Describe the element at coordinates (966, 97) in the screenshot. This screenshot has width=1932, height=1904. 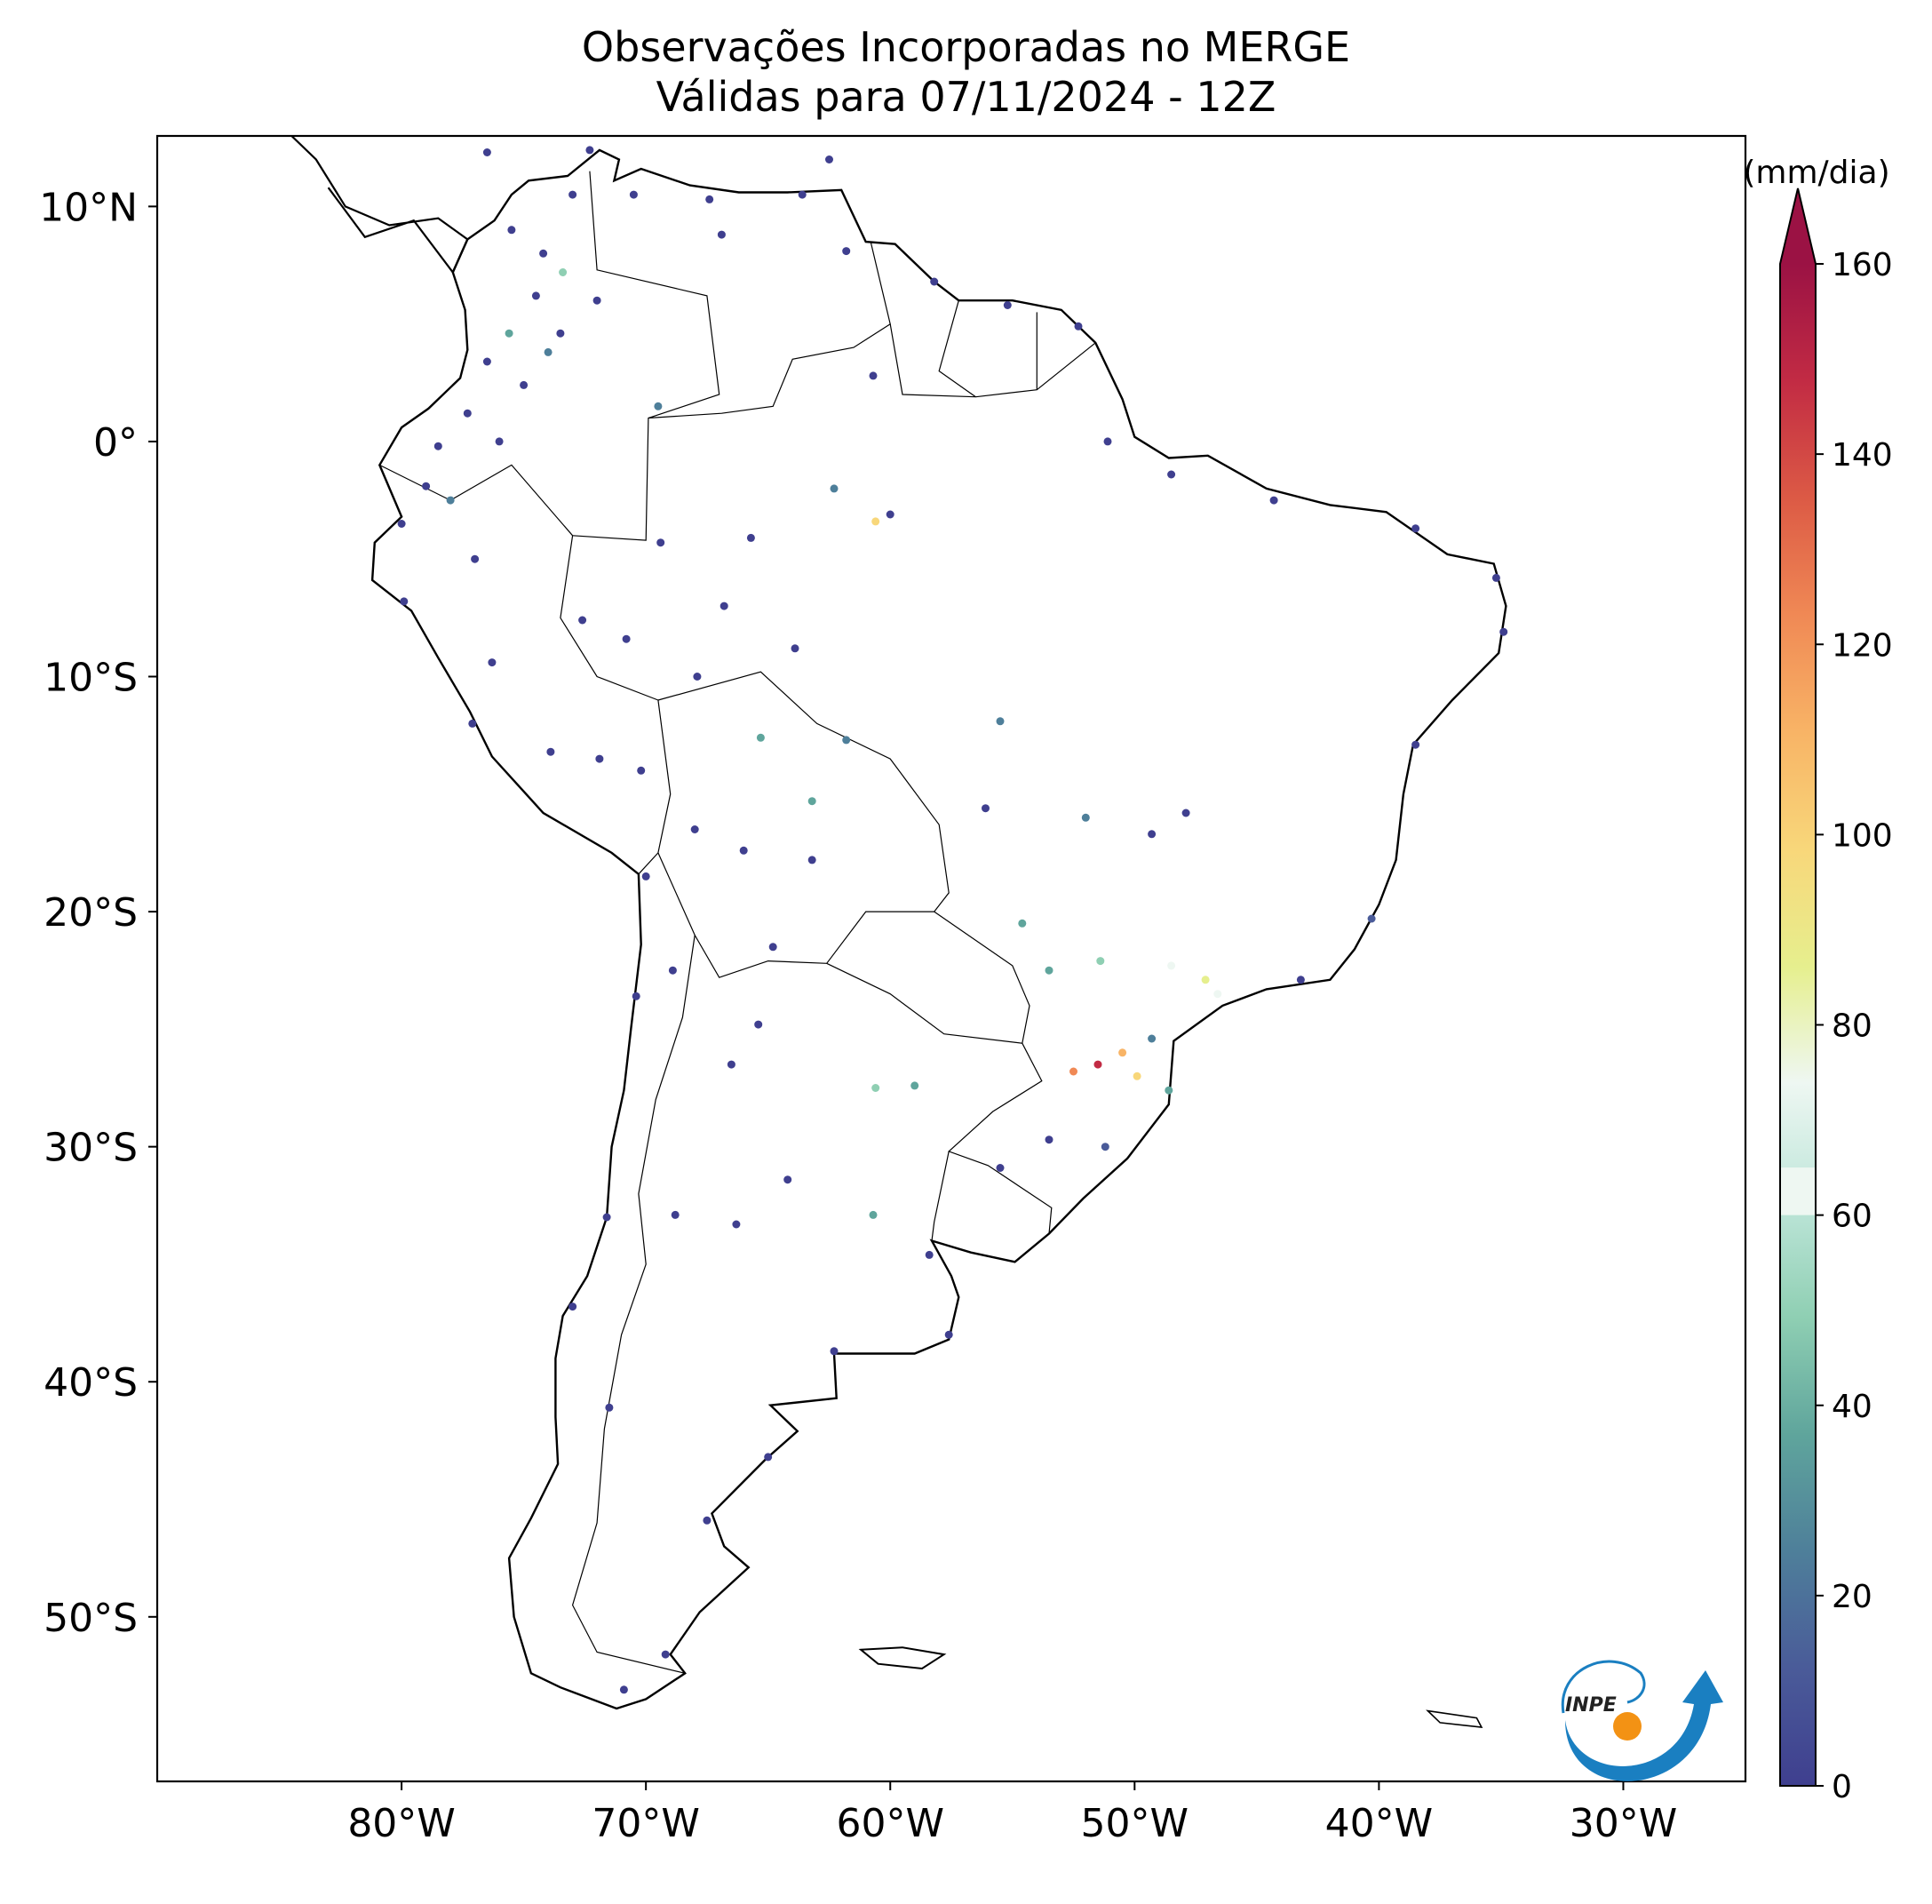
I see `chart-title-line-2: Válidas para 07/11/2024 - 12Z` at that location.